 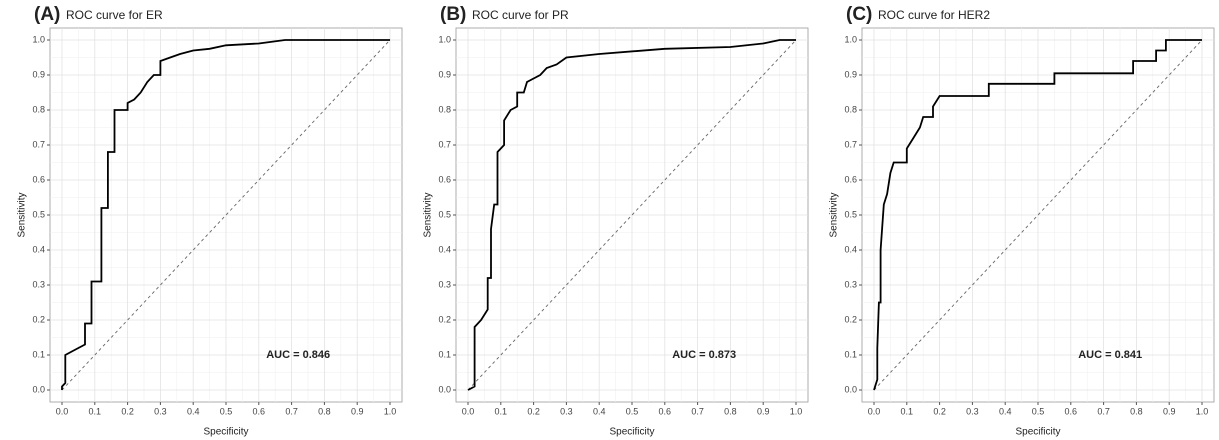 What do you see at coordinates (859, 14) in the screenshot?
I see `panel-label: (C)` at bounding box center [859, 14].